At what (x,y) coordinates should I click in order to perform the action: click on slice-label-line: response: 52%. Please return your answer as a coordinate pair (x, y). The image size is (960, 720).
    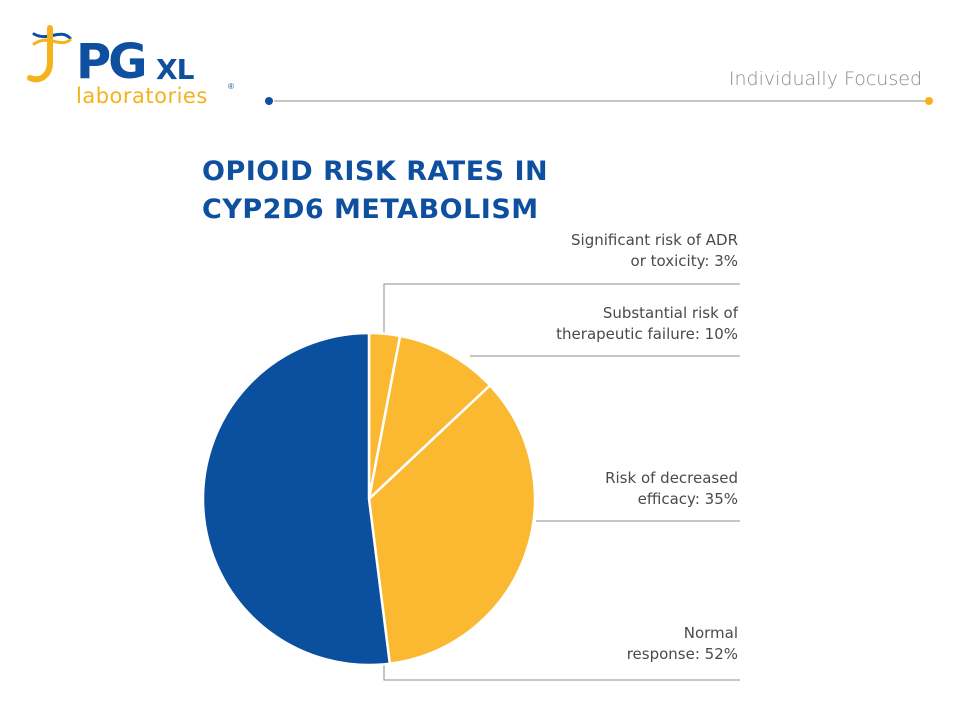
    Looking at the image, I should click on (682, 654).